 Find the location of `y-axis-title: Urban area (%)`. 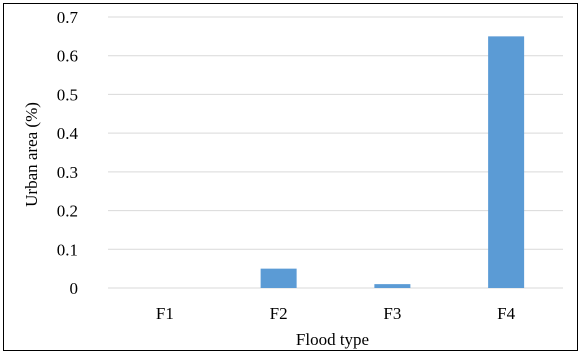

y-axis-title: Urban area (%) is located at coordinates (31, 154).